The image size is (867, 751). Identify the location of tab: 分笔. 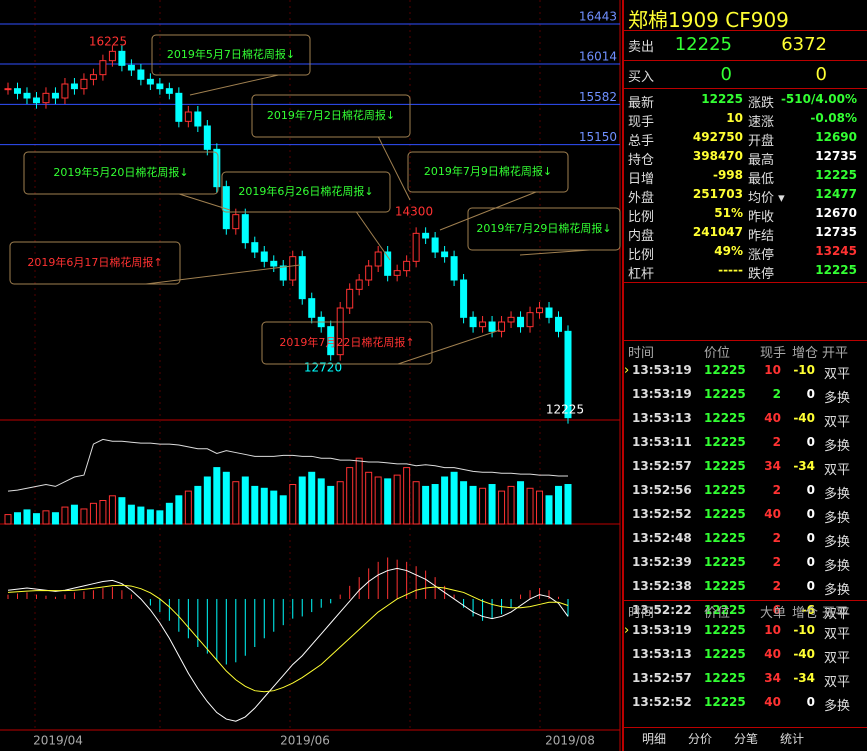
(746, 739).